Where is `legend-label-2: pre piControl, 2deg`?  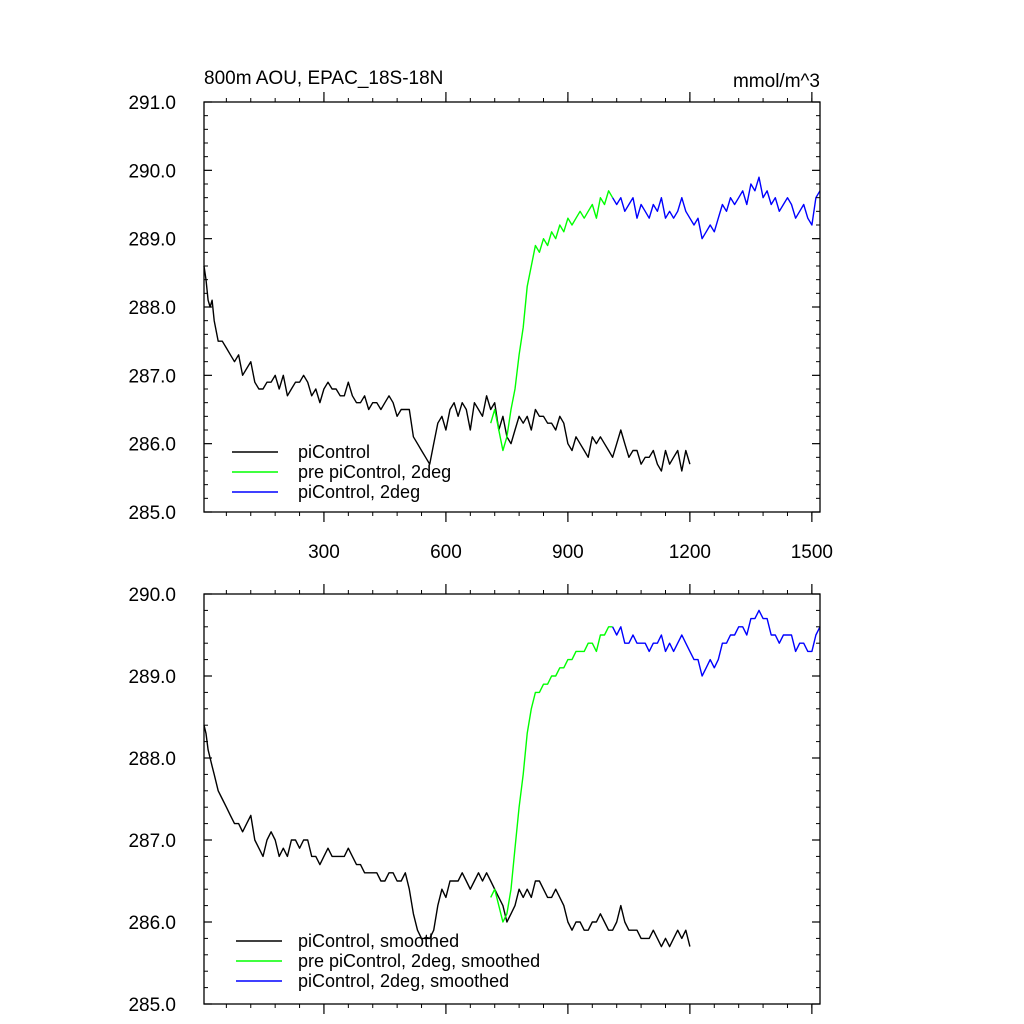 legend-label-2: pre piControl, 2deg is located at coordinates (374, 472).